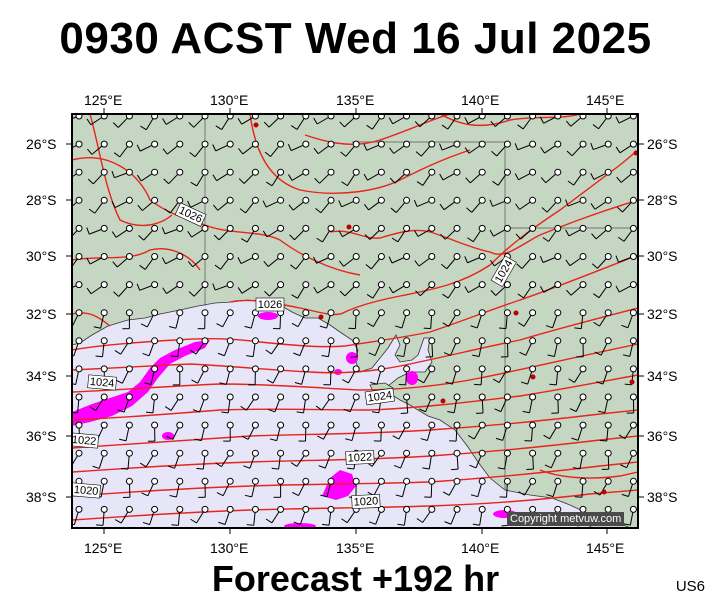 Image resolution: width=711 pixels, height=600 pixels. What do you see at coordinates (355, 38) in the screenshot?
I see `map-title: 0930 ACST Wed 16 Jul 2025` at bounding box center [355, 38].